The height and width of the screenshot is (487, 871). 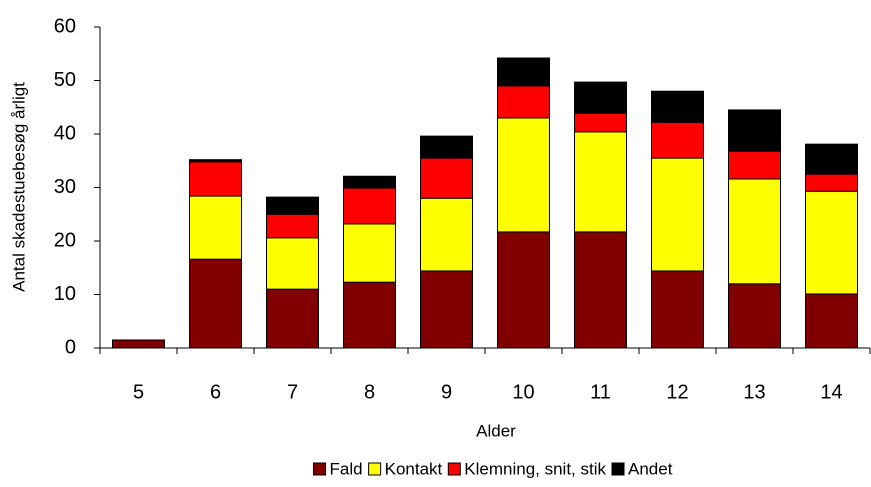 I want to click on x-tick-label: 7, so click(x=292, y=392).